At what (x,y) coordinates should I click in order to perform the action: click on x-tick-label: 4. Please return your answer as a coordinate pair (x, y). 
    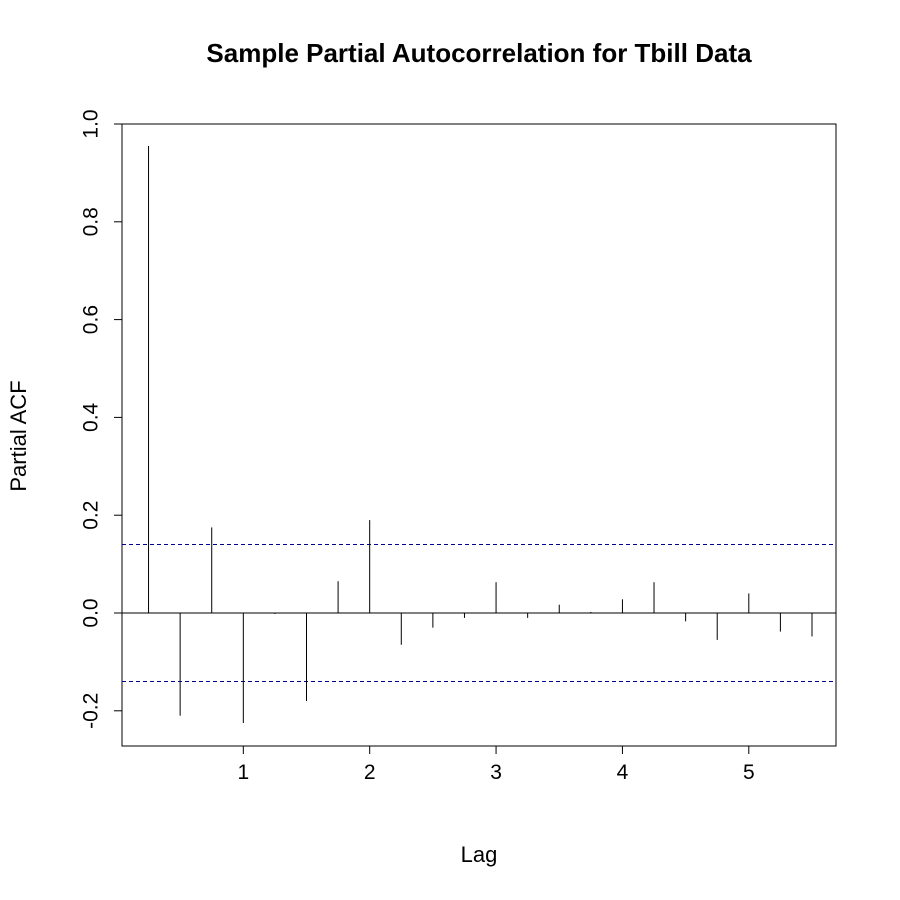
    Looking at the image, I should click on (623, 772).